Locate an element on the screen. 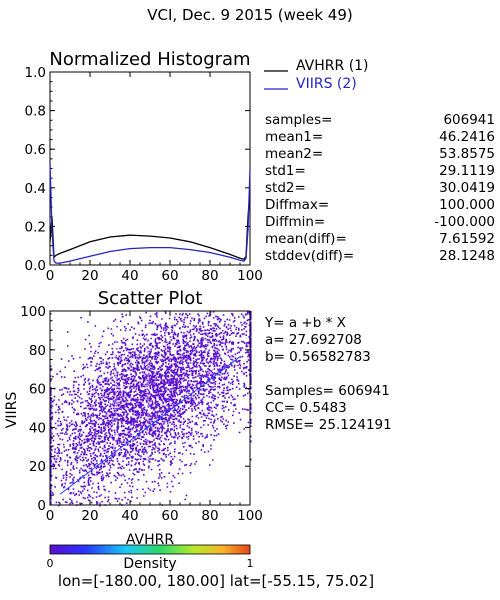 The height and width of the screenshot is (600, 500). histogram-lines is located at coordinates (150, 213).